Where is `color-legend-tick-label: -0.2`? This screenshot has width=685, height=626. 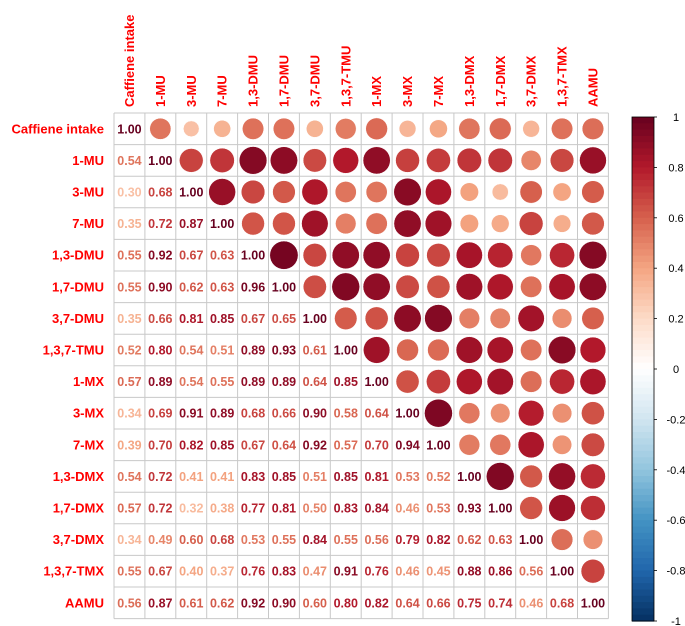
color-legend-tick-label: -0.2 is located at coordinates (676, 420).